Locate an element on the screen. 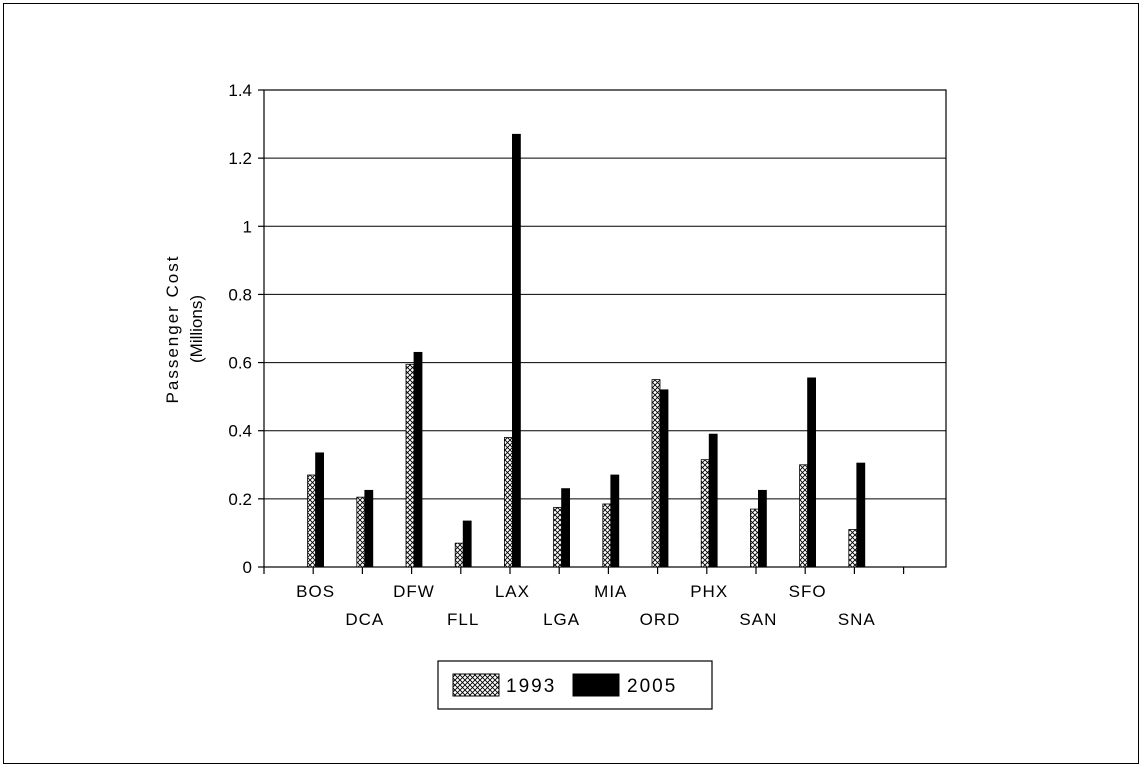  x-tick-label: SFO is located at coordinates (808, 591).